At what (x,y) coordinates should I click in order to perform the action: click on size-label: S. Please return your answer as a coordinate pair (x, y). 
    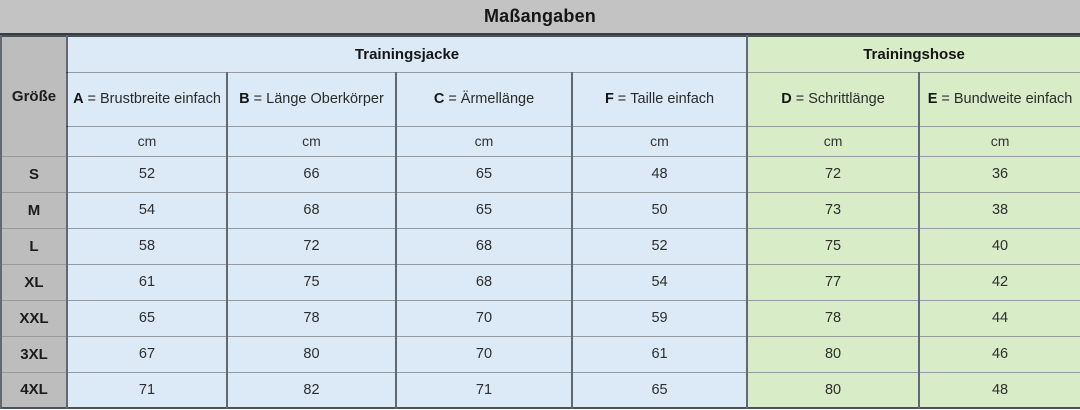
    Looking at the image, I should click on (34, 174).